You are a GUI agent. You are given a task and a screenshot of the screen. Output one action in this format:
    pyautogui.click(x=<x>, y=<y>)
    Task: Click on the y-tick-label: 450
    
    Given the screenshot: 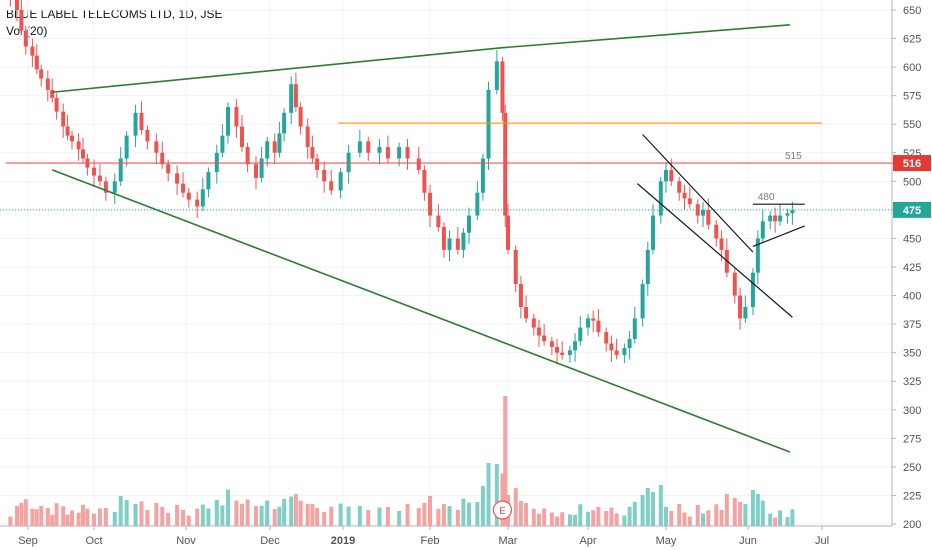 What is the action you would take?
    pyautogui.click(x=912, y=239)
    